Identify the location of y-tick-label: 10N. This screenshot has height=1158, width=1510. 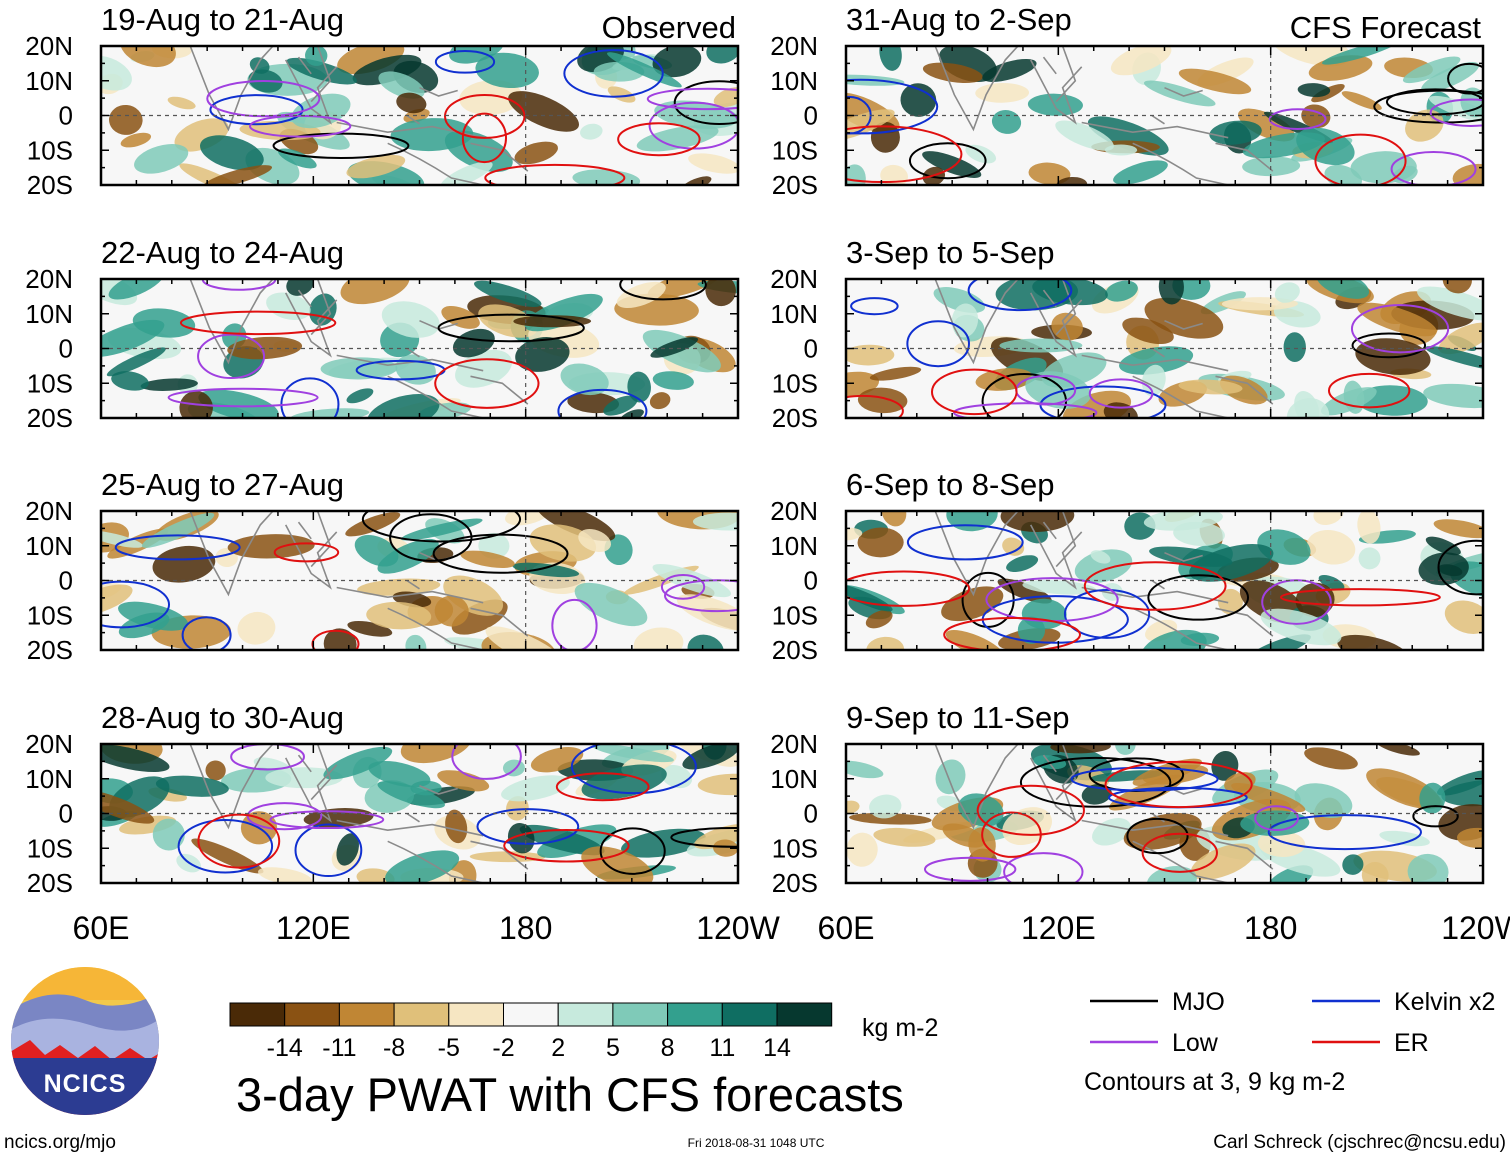
(794, 546).